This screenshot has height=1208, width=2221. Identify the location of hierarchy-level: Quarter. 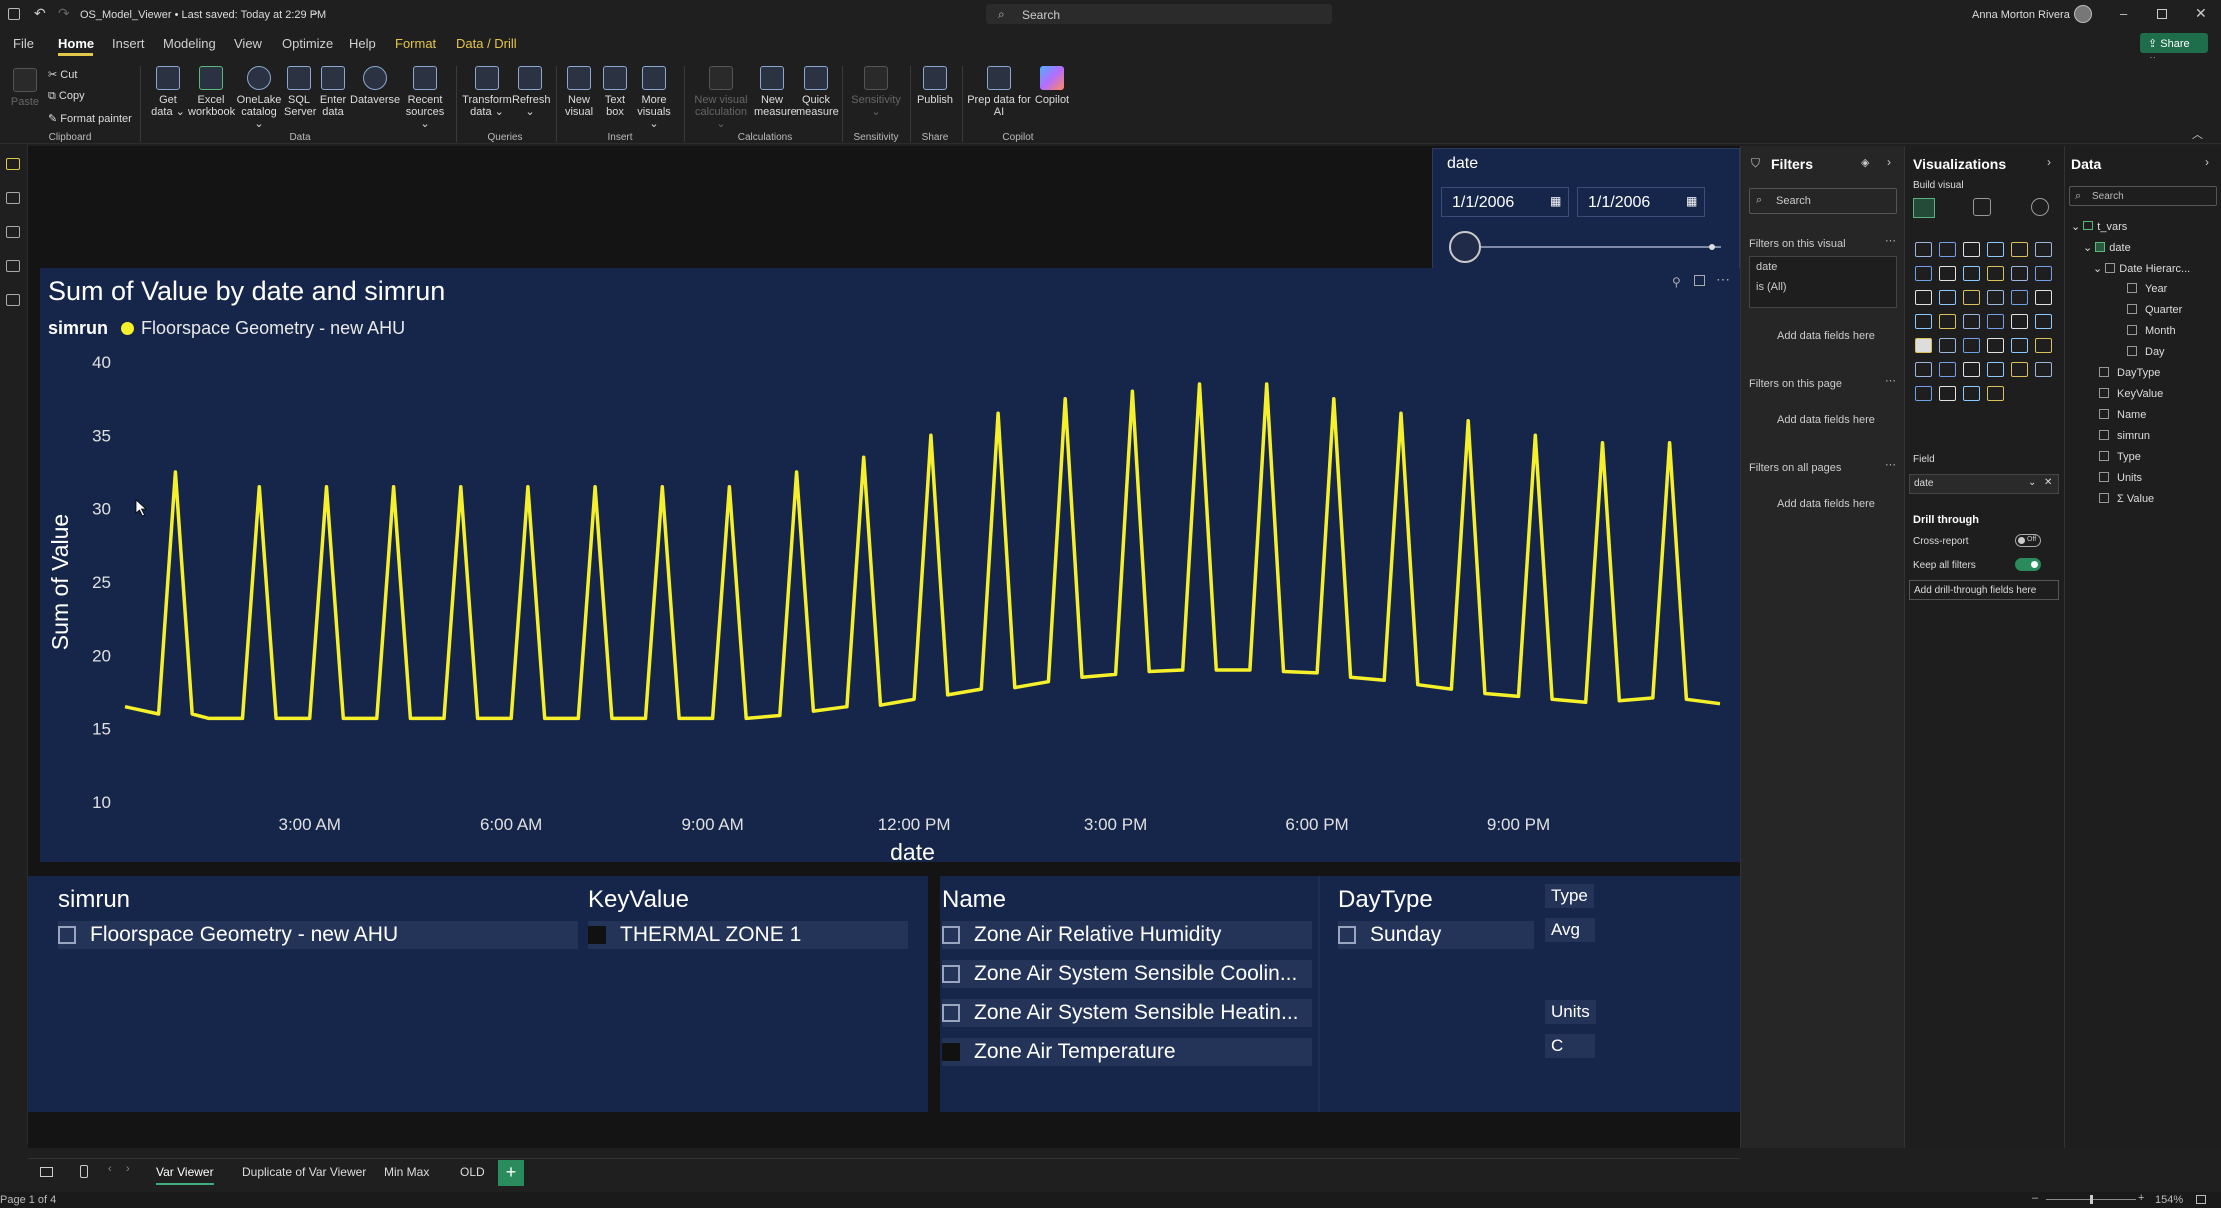
(2154, 310).